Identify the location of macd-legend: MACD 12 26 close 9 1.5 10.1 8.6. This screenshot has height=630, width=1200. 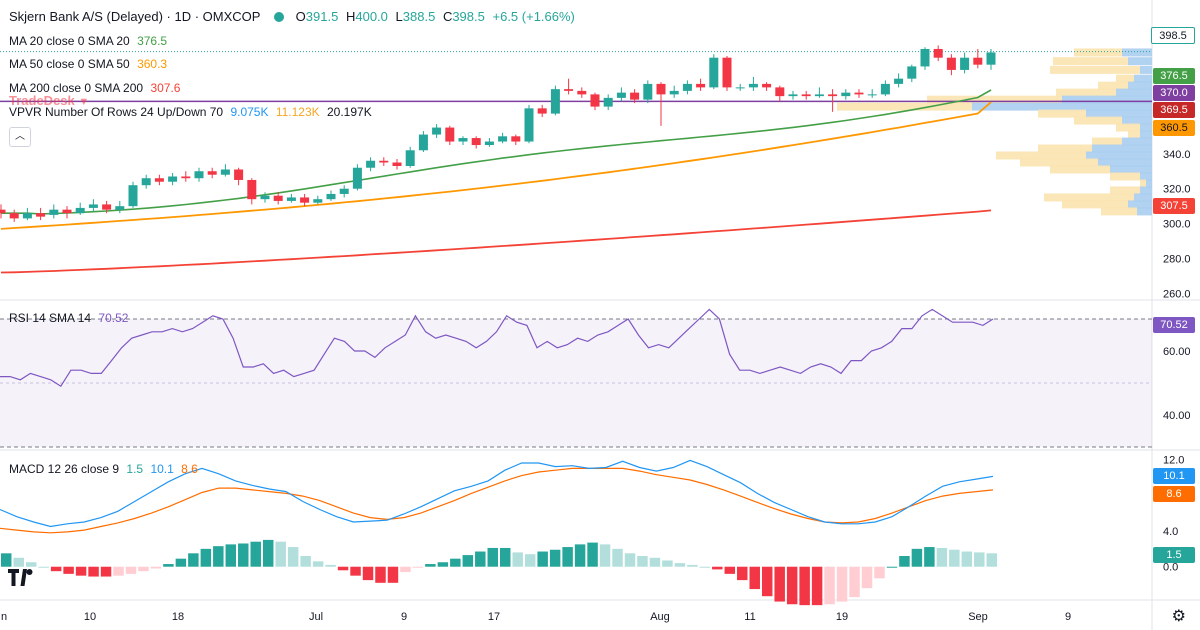
(105, 469).